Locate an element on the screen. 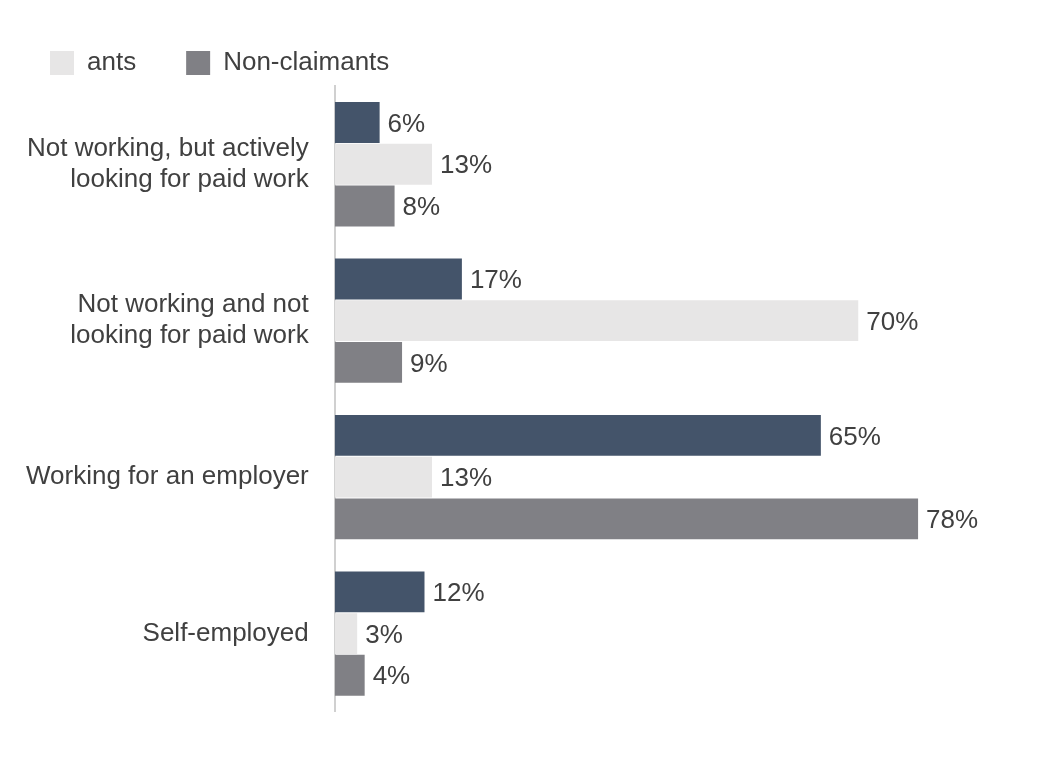 The width and height of the screenshot is (1038, 769). data-label: 65% is located at coordinates (854, 435).